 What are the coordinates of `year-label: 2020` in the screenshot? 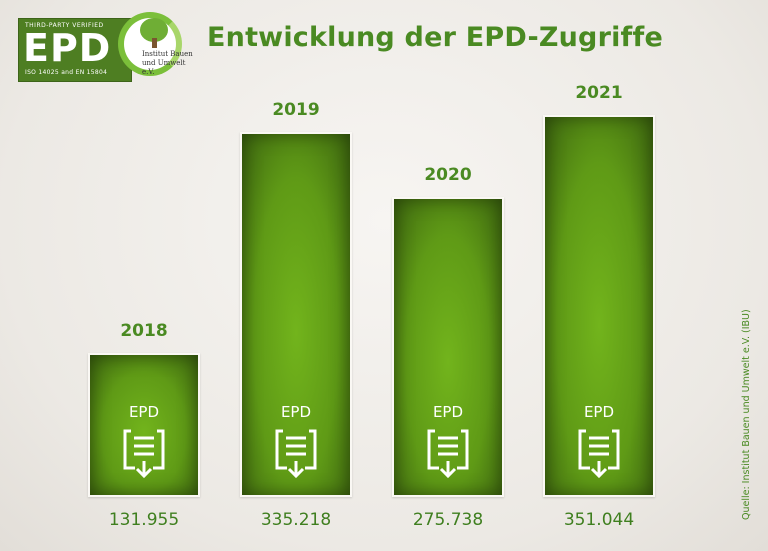 It's located at (448, 174).